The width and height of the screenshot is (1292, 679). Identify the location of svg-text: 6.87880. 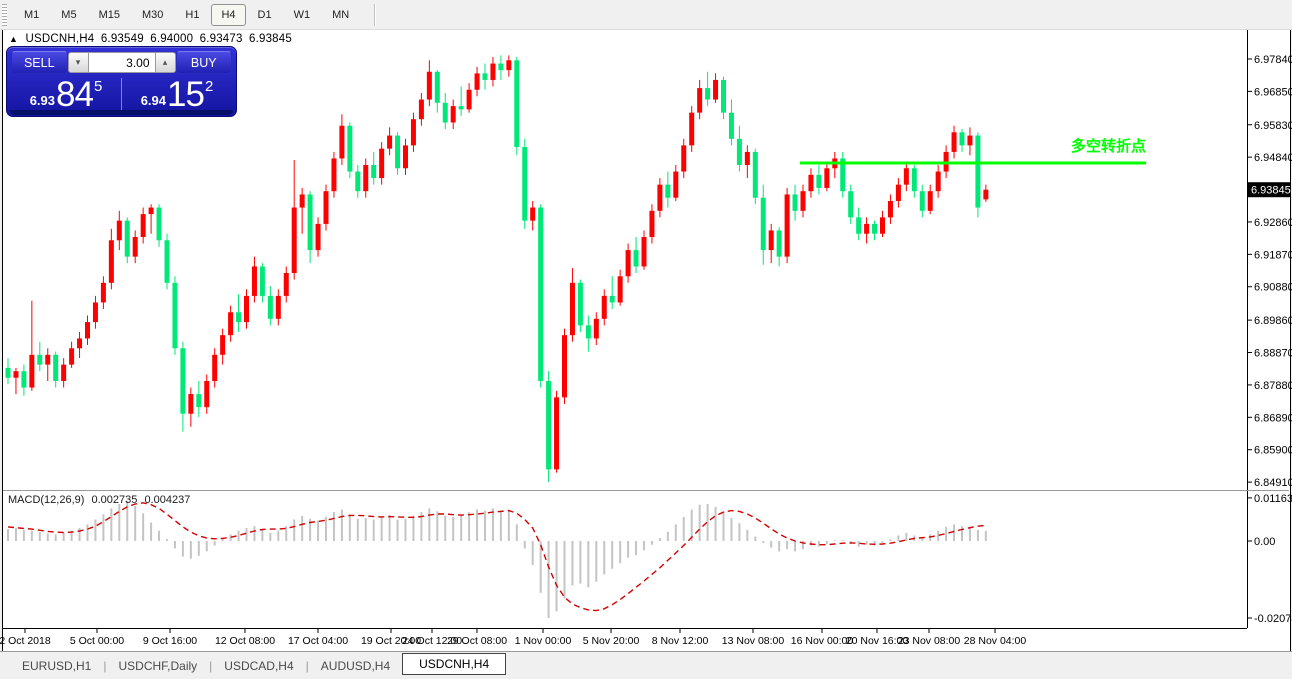
(1273, 386).